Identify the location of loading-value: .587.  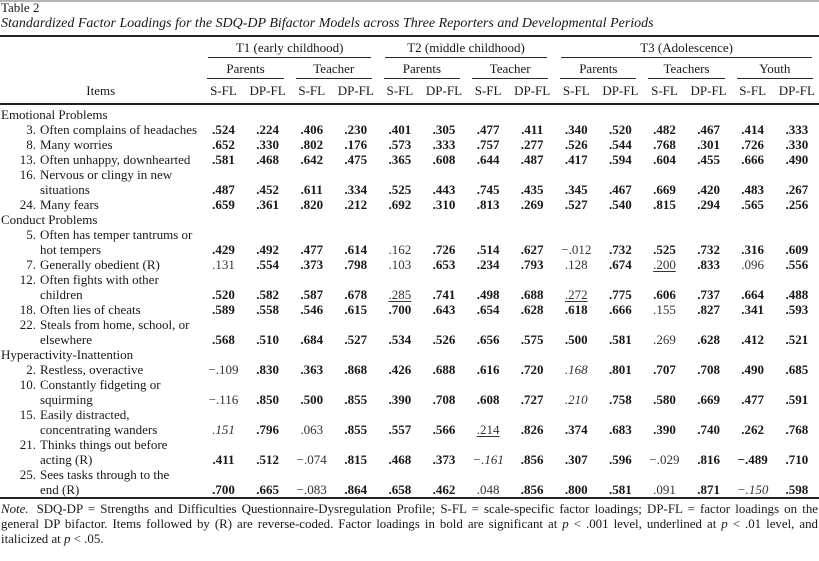
(312, 294).